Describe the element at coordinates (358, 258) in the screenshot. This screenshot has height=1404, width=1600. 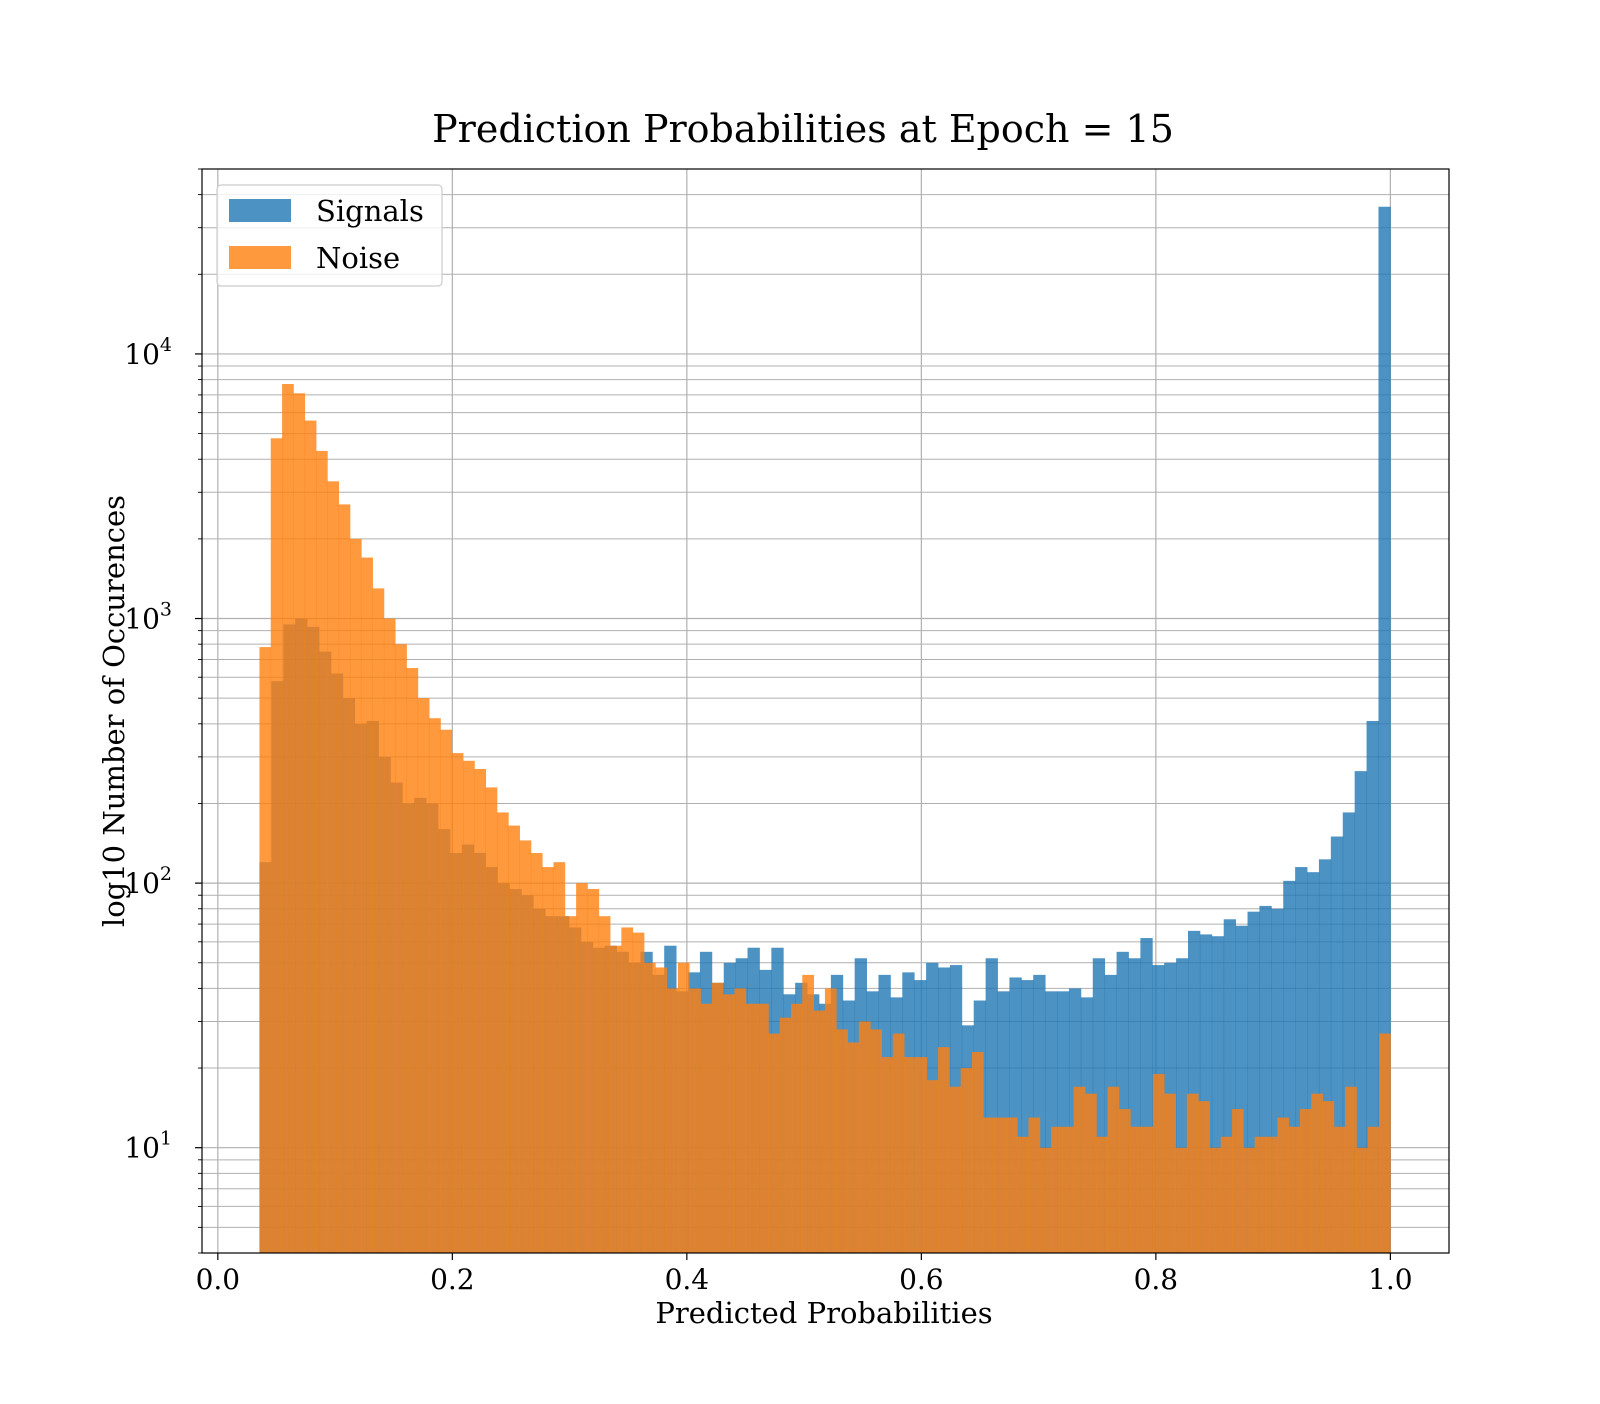
I see `legend-label-noise: Noise` at that location.